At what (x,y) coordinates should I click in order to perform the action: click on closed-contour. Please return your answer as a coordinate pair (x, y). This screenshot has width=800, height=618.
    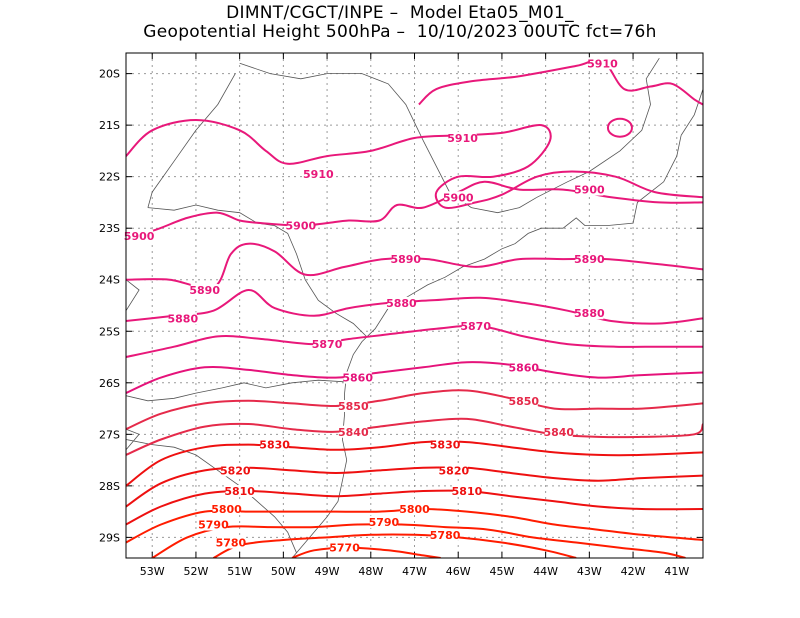
    Looking at the image, I should click on (619, 127).